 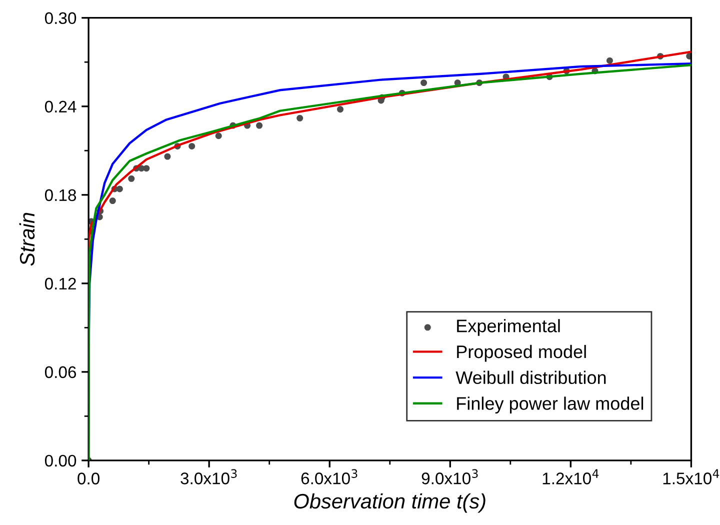 I want to click on y-tick-label: 0.24, so click(x=60, y=106).